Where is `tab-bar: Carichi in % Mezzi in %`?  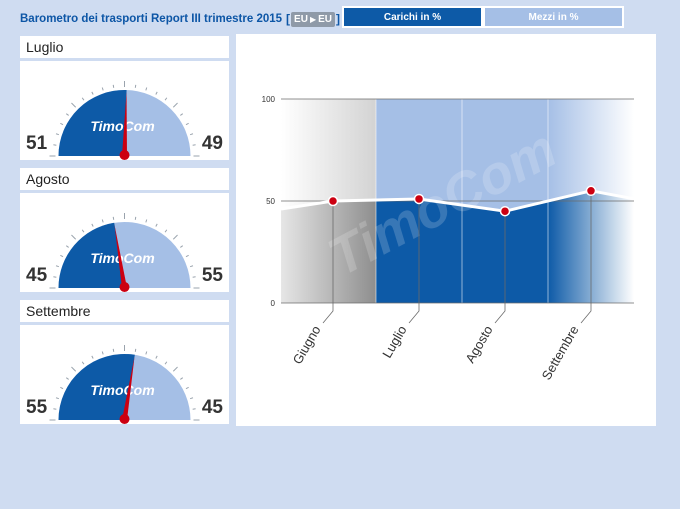 tab-bar: Carichi in % Mezzi in % is located at coordinates (483, 17).